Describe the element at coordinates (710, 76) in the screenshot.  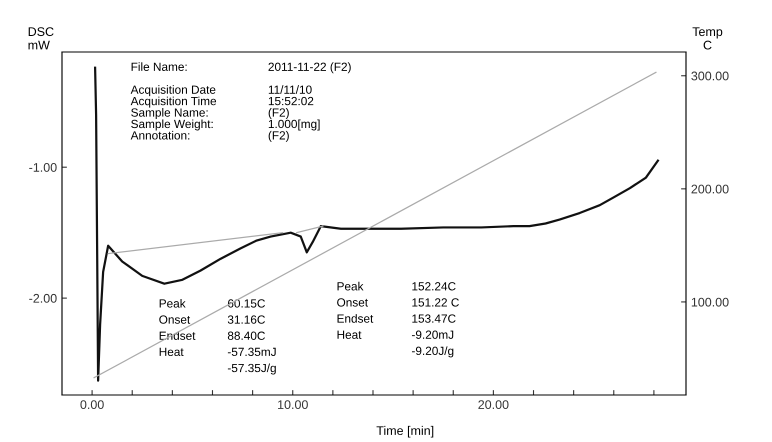
I see `y2-tick-label: 300.00` at that location.